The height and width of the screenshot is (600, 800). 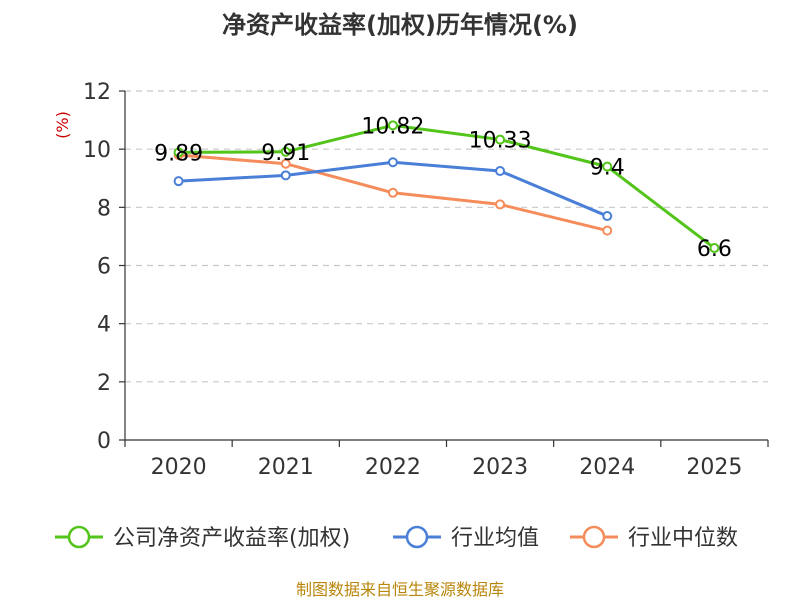 I want to click on legend: 公司净资产收益率(加权) 行业均值 行业中位数, so click(x=396, y=538).